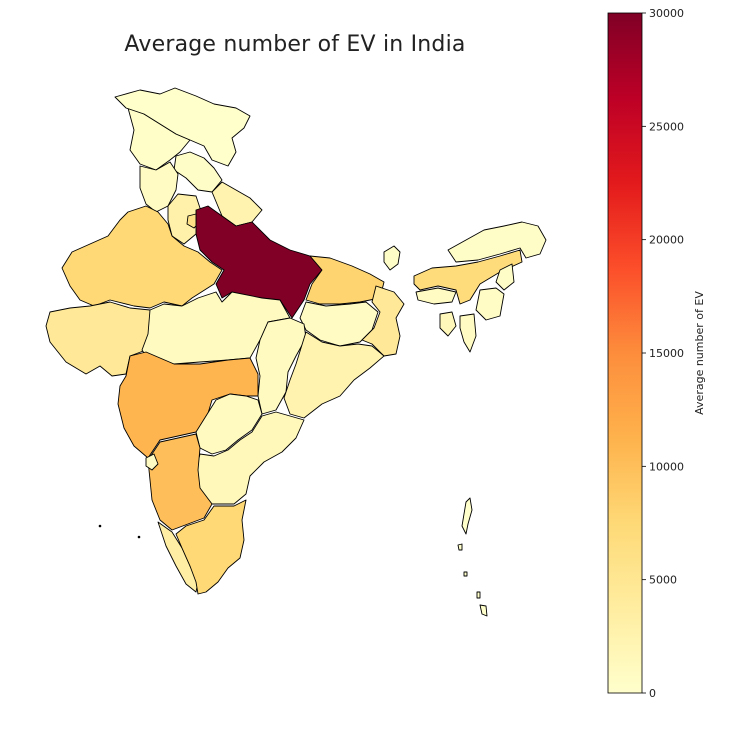  Describe the element at coordinates (468, 277) in the screenshot. I see `region-assam` at that location.